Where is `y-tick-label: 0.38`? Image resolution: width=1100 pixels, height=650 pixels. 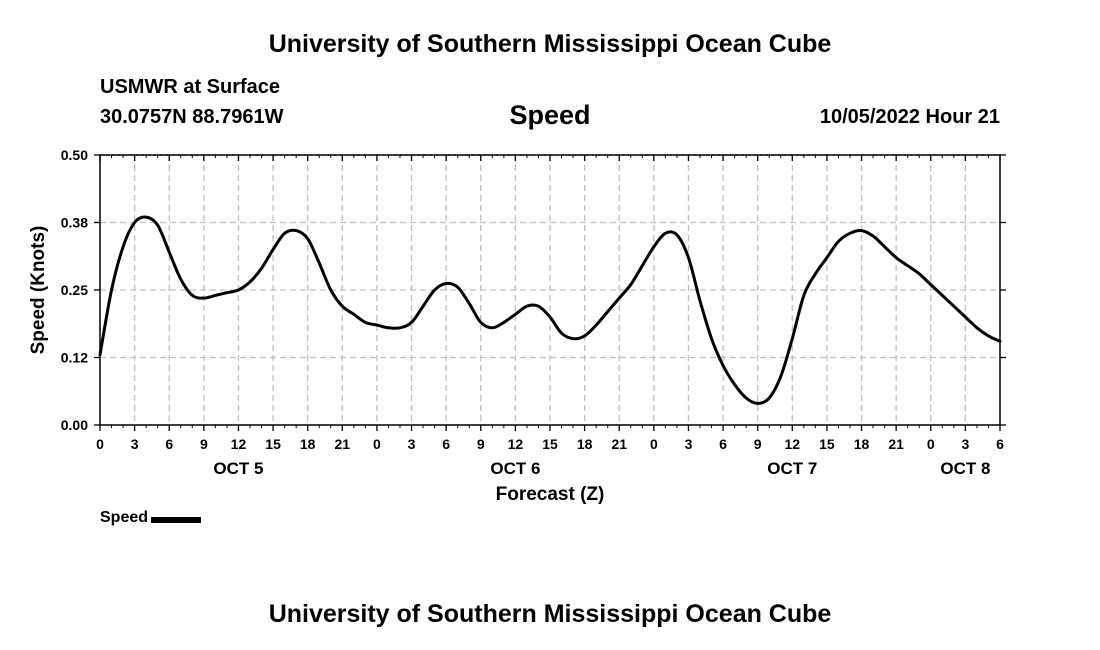
y-tick-label: 0.38 is located at coordinates (74, 223).